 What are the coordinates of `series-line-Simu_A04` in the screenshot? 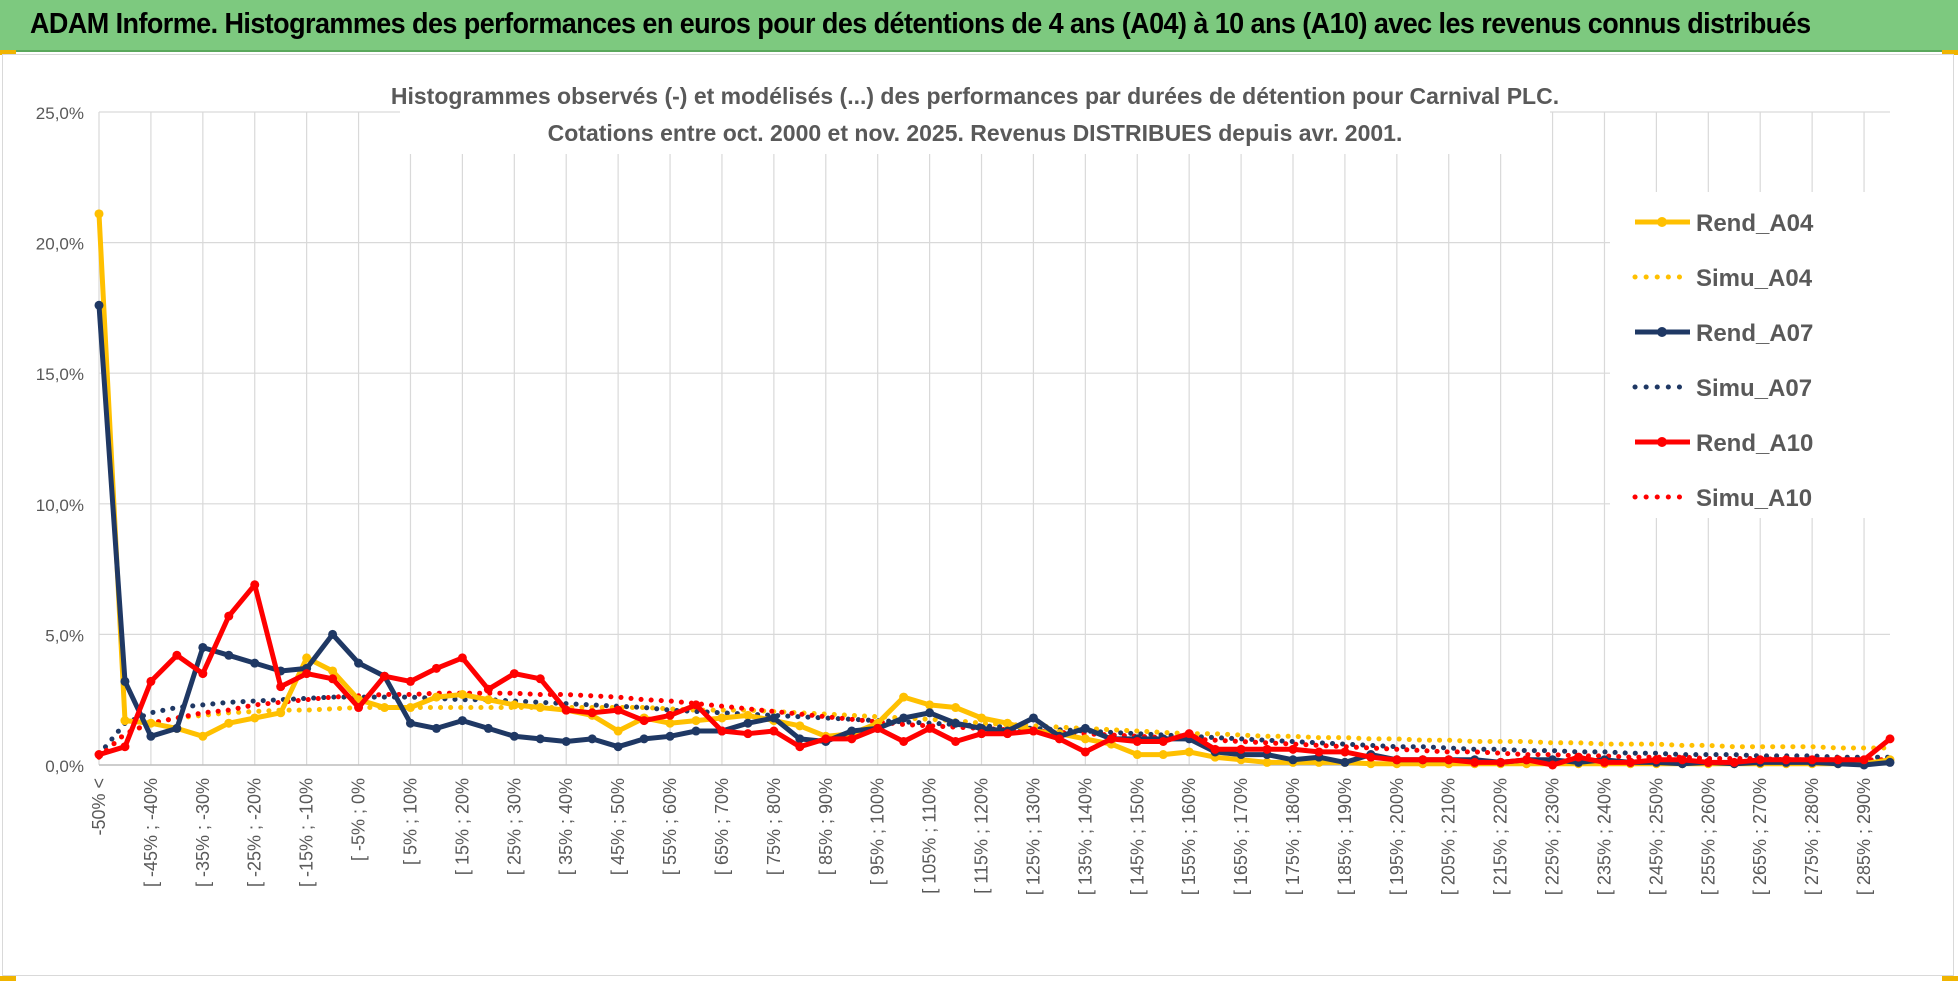 It's located at (994, 732).